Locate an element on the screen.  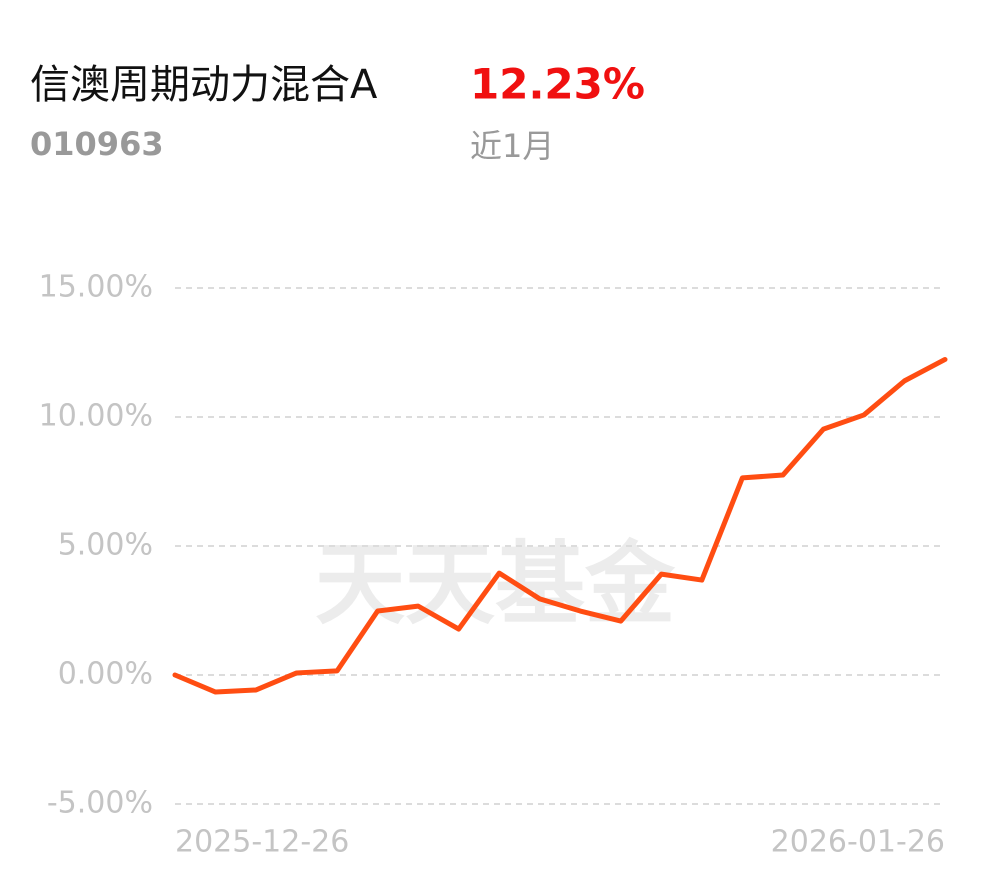
fund-code: 010963 is located at coordinates (97, 144).